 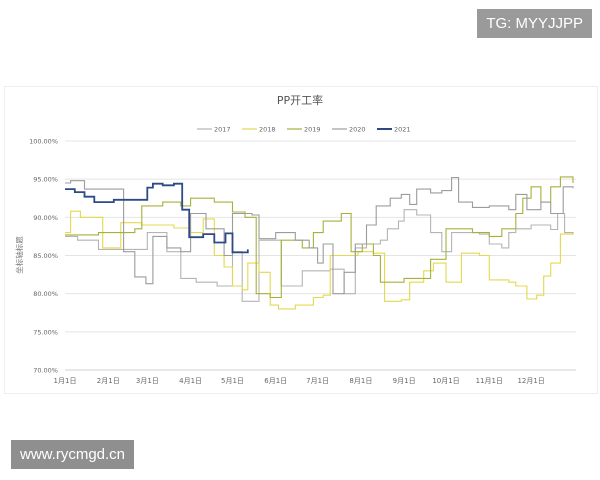 I want to click on y-tick-label: 85.00%, so click(x=45, y=256).